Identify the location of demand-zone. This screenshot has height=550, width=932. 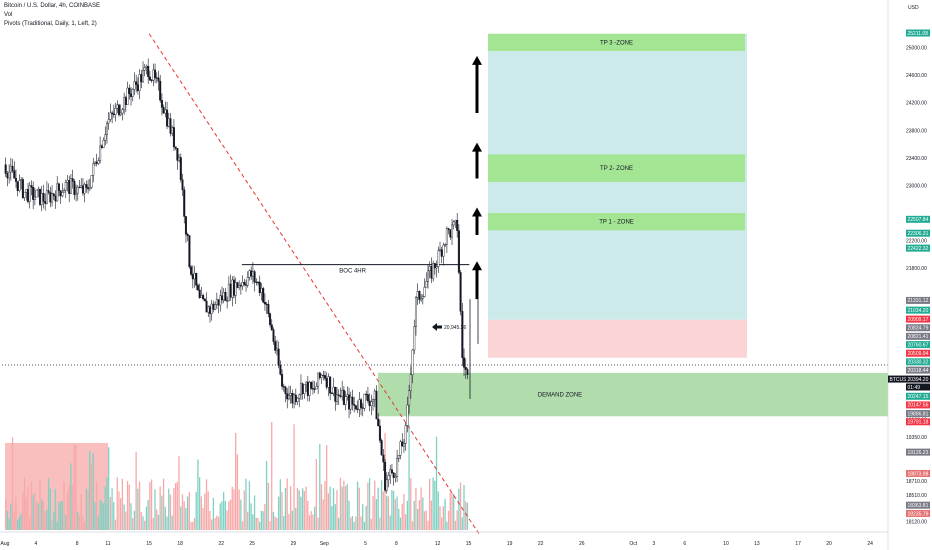
(633, 394).